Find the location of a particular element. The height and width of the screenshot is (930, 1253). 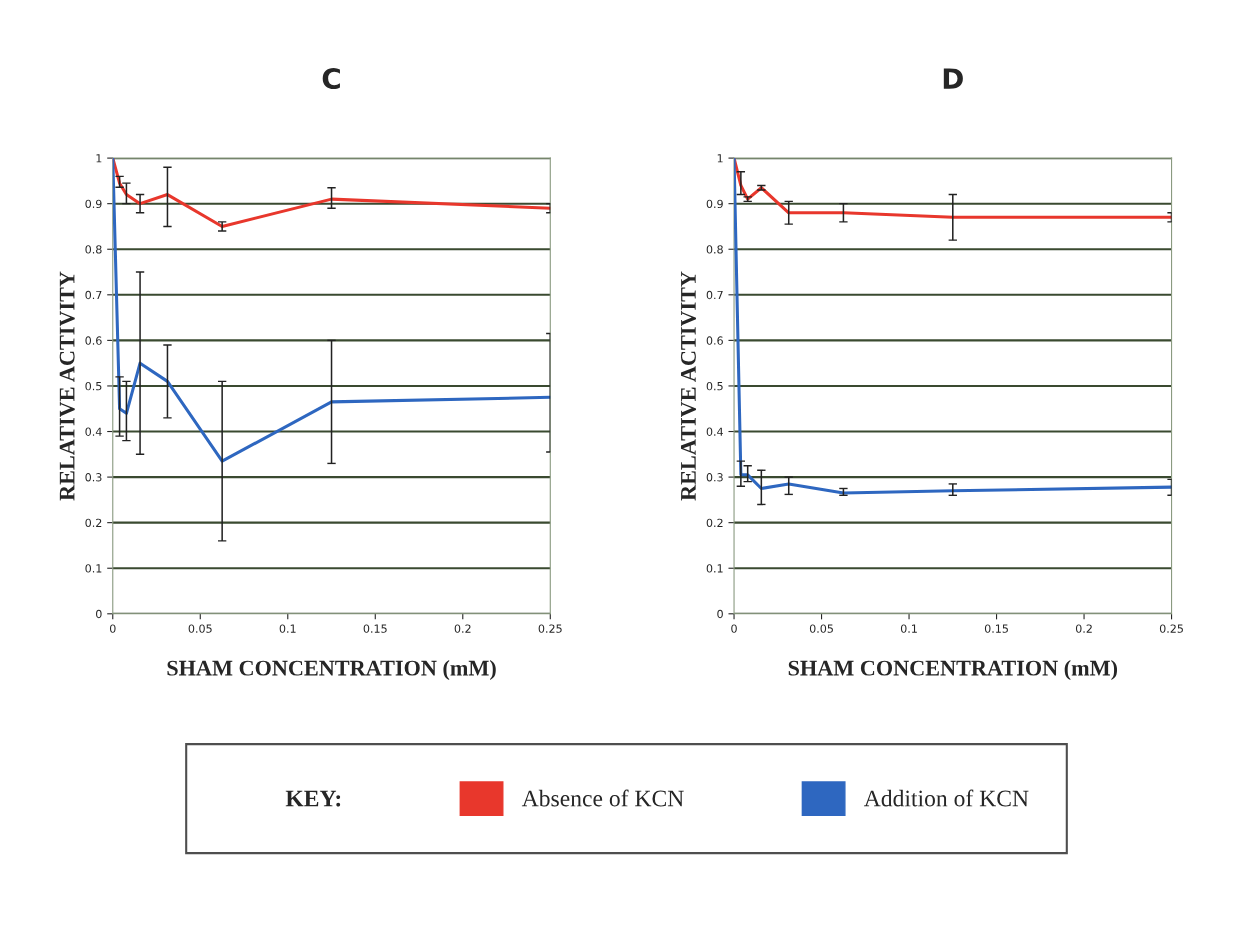

chart-title: D is located at coordinates (953, 78).